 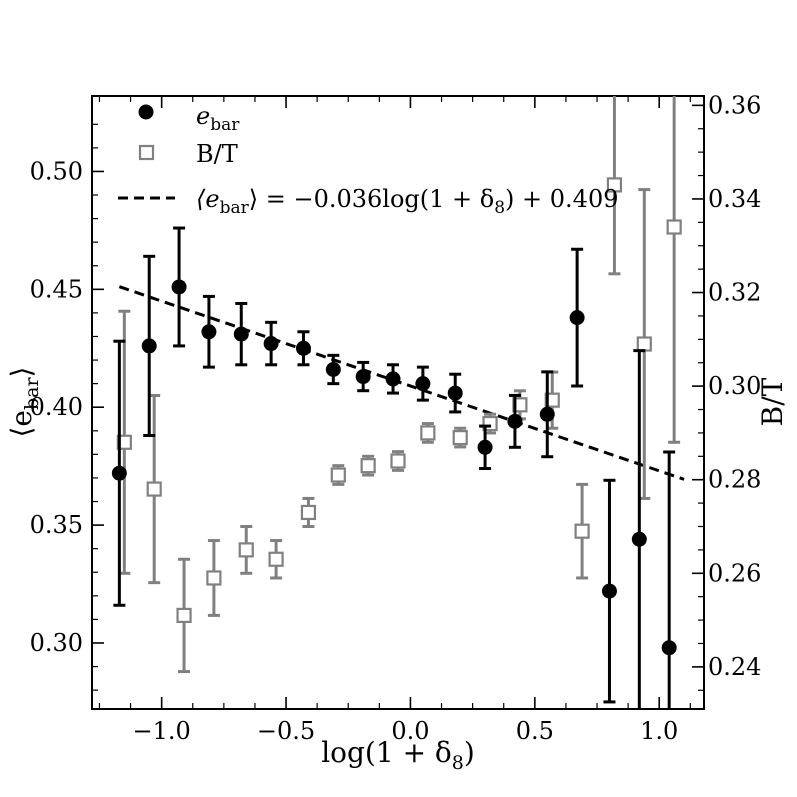 What do you see at coordinates (734, 480) in the screenshot?
I see `y-right-tick-label: 0.28` at bounding box center [734, 480].